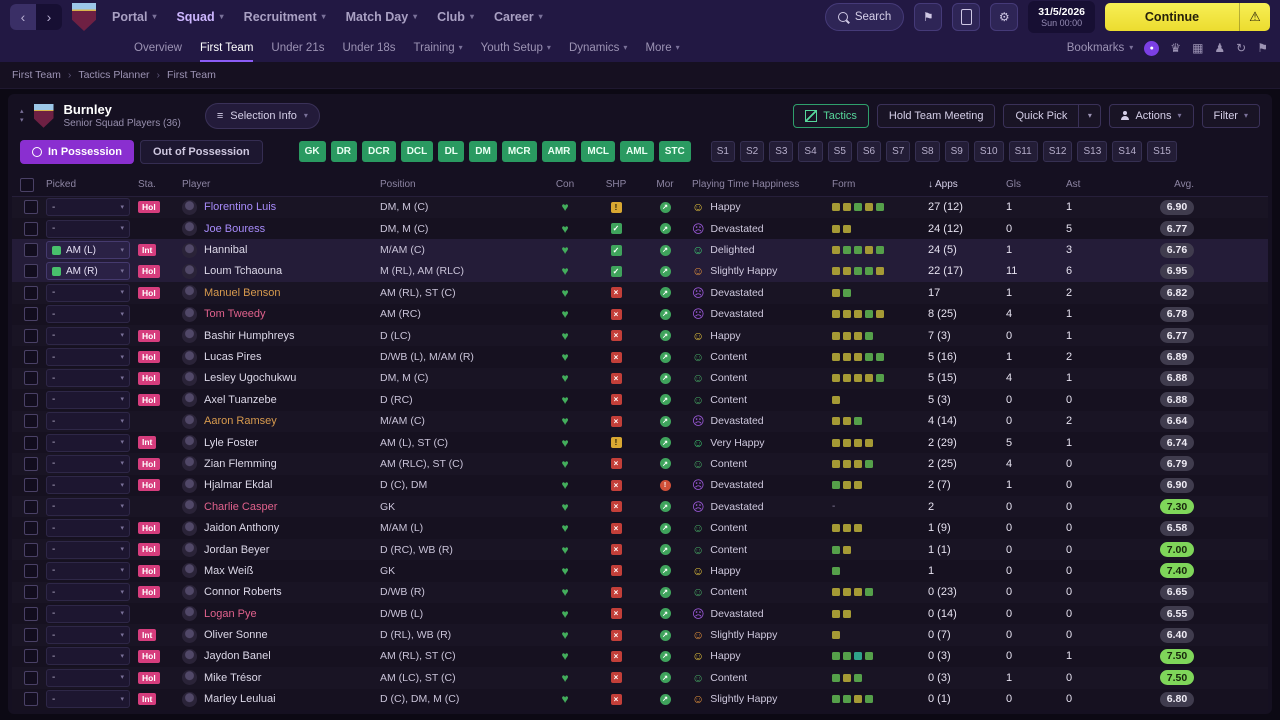 This screenshot has height=720, width=1280. What do you see at coordinates (382, 17) in the screenshot?
I see `menu-match-day: Match Day ▾` at bounding box center [382, 17].